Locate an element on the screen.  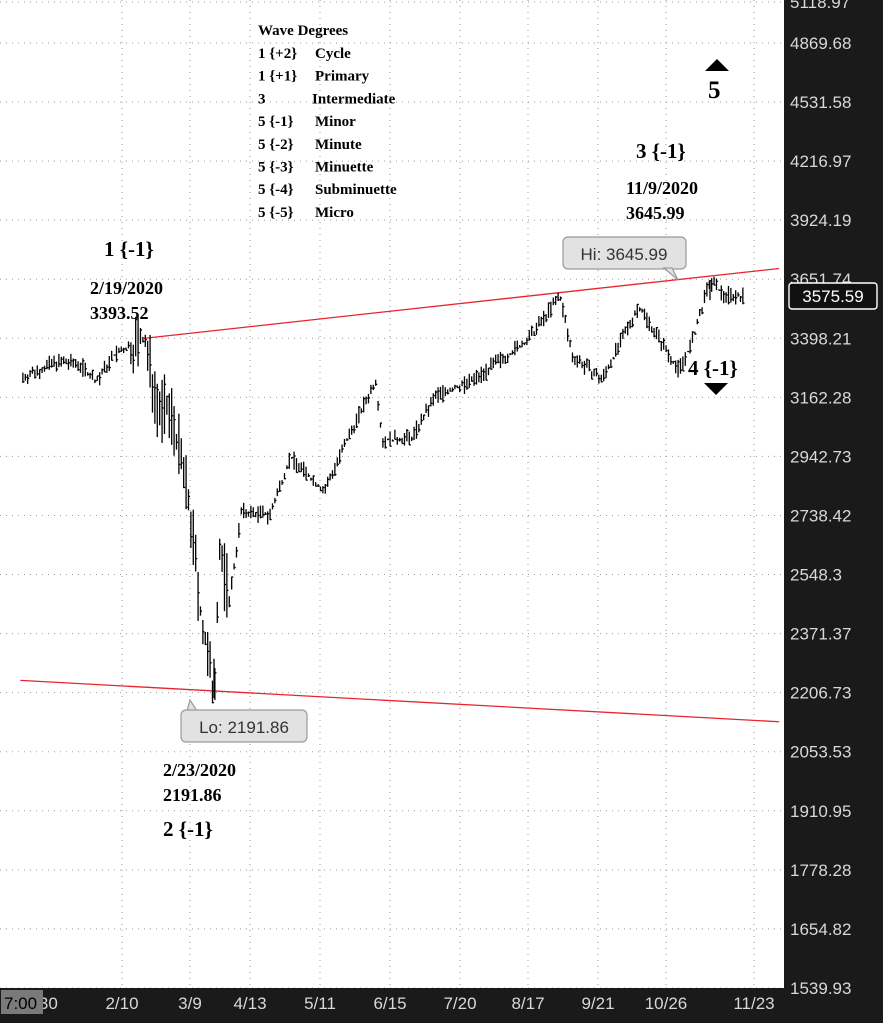
x-tick-label: 6/15 is located at coordinates (389, 1003).